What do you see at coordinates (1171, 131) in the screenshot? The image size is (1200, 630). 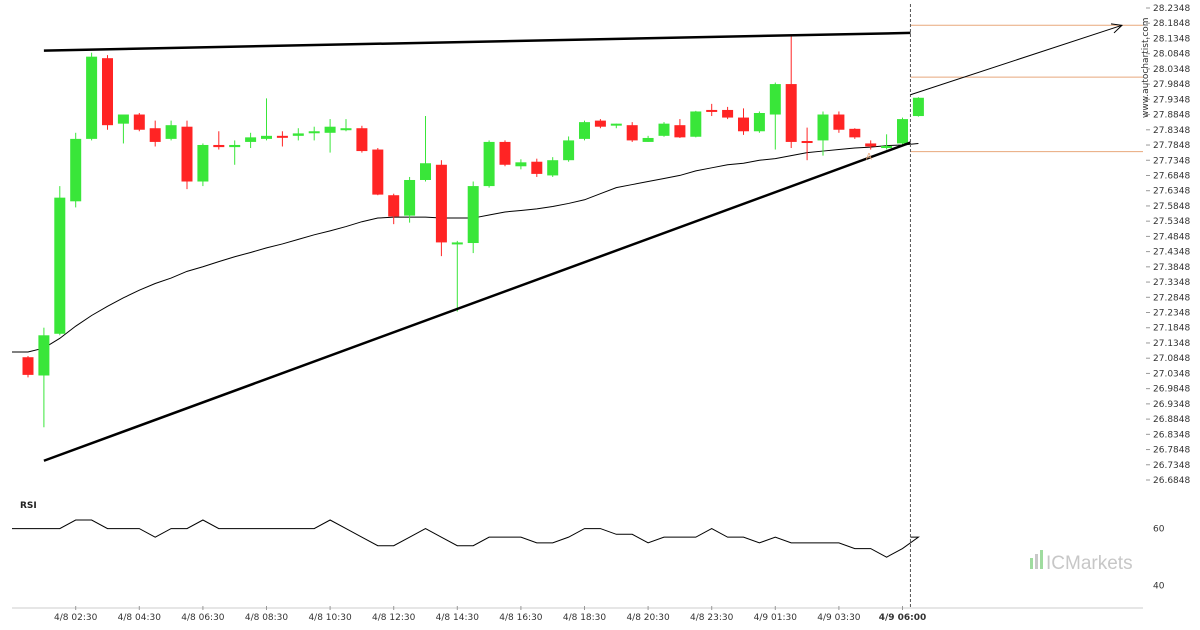 I see `price-tick-label: 27.8348` at bounding box center [1171, 131].